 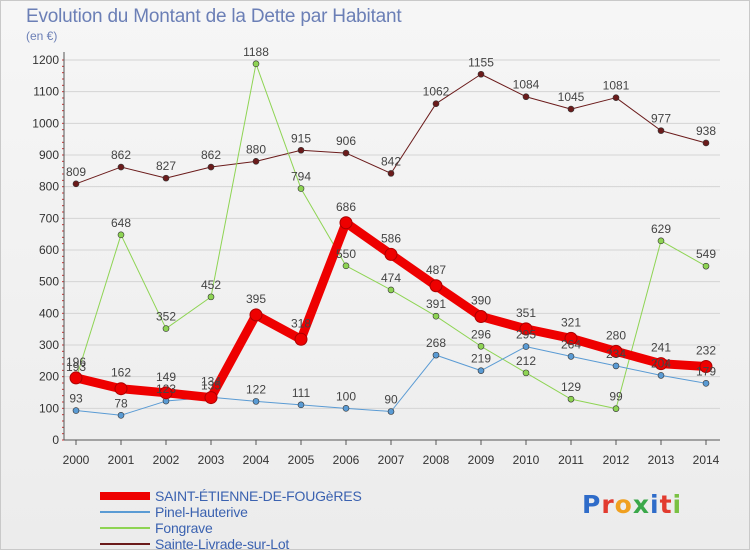 I want to click on series-2-point-2009, so click(x=481, y=370).